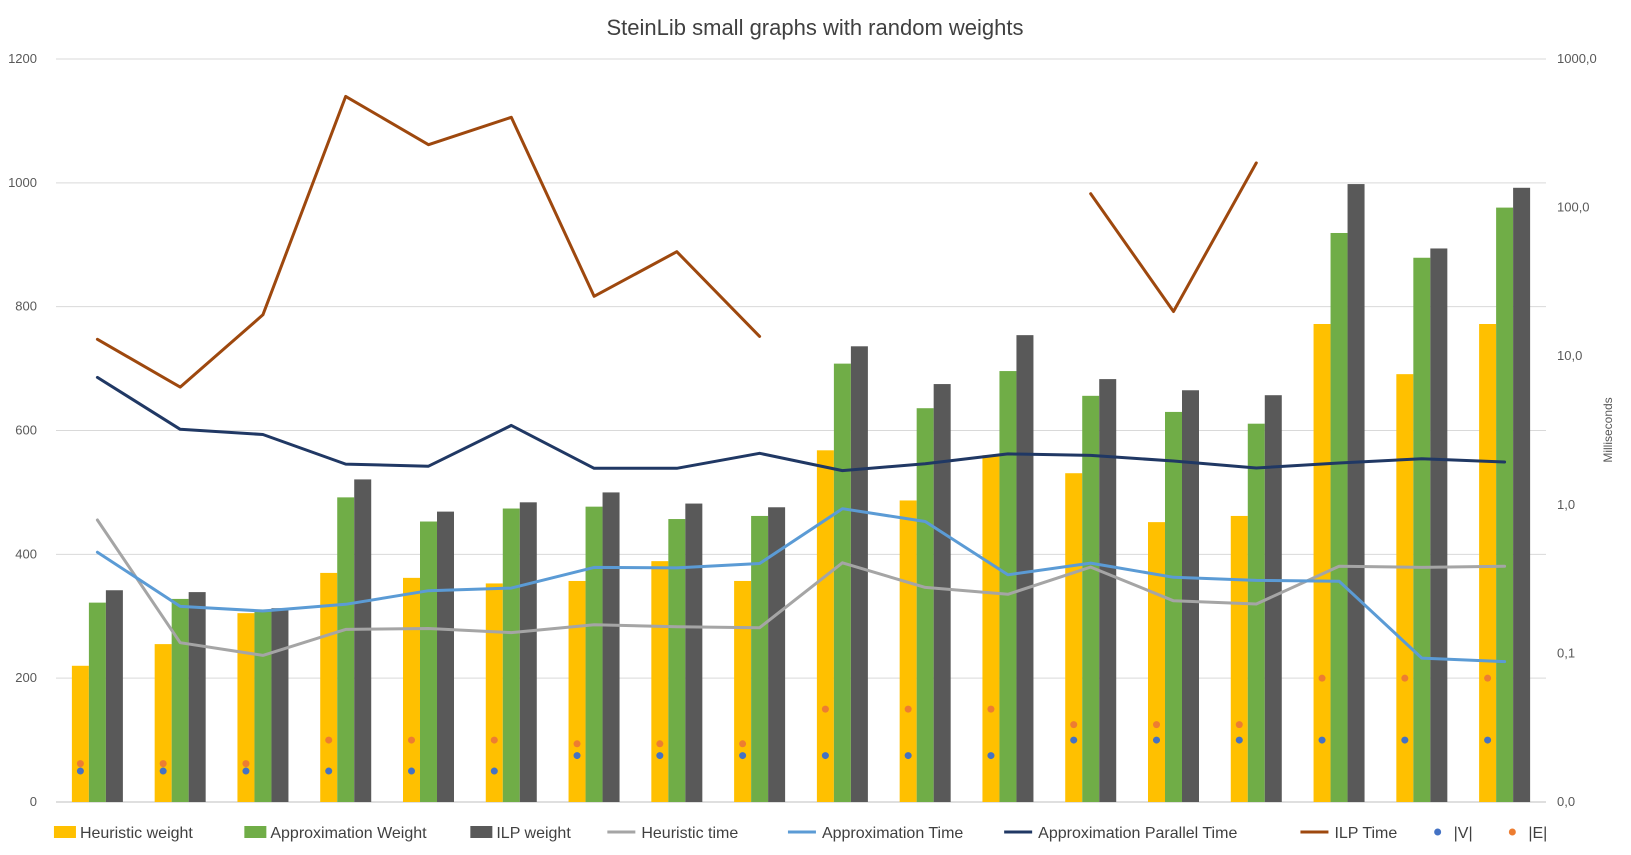 This screenshot has width=1631, height=855. Describe the element at coordinates (33, 801) in the screenshot. I see `left-tick-label: 0` at that location.